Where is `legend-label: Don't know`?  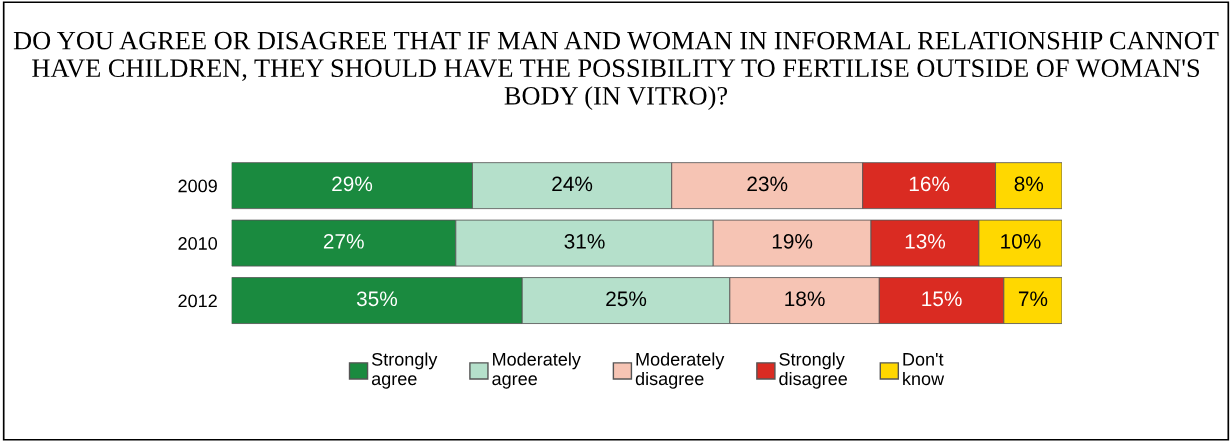
legend-label: Don't know is located at coordinates (924, 369).